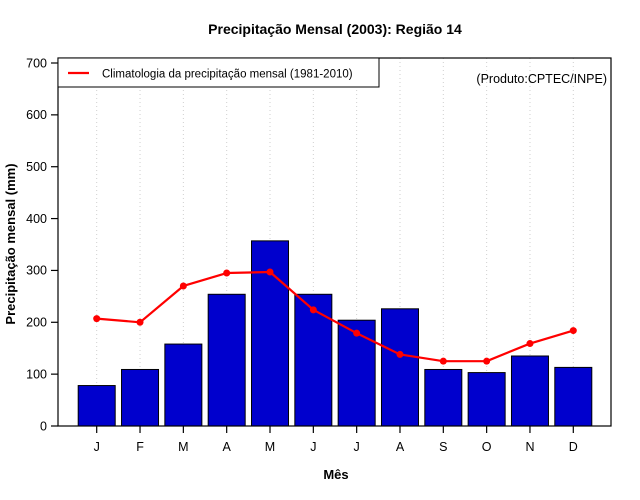 The width and height of the screenshot is (640, 500). I want to click on climatology-line-series, so click(335, 316).